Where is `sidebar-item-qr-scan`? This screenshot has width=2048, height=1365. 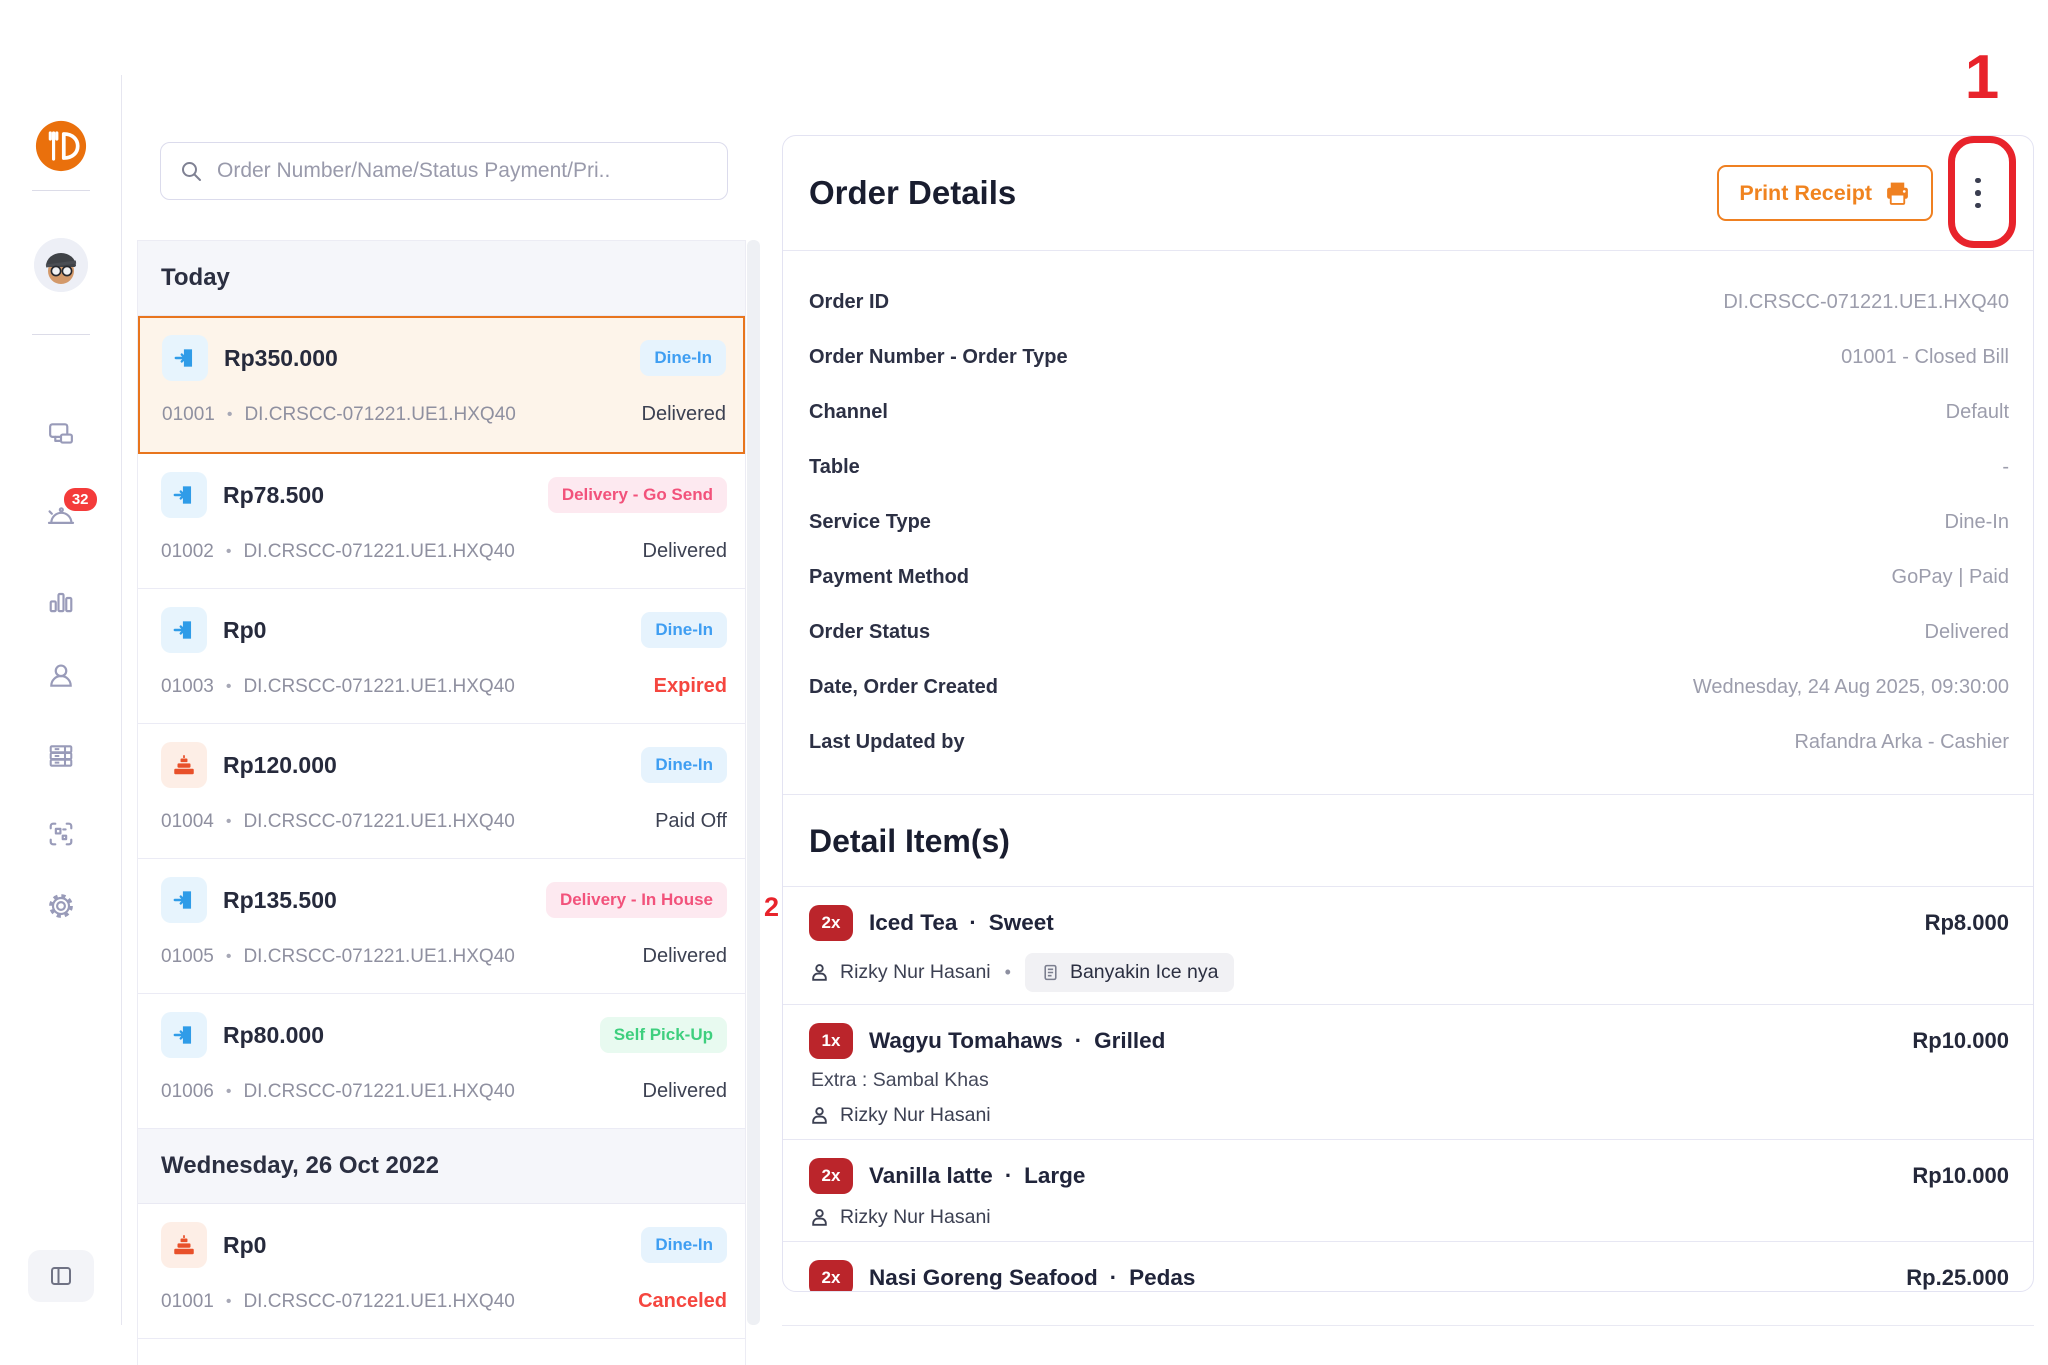 sidebar-item-qr-scan is located at coordinates (61, 834).